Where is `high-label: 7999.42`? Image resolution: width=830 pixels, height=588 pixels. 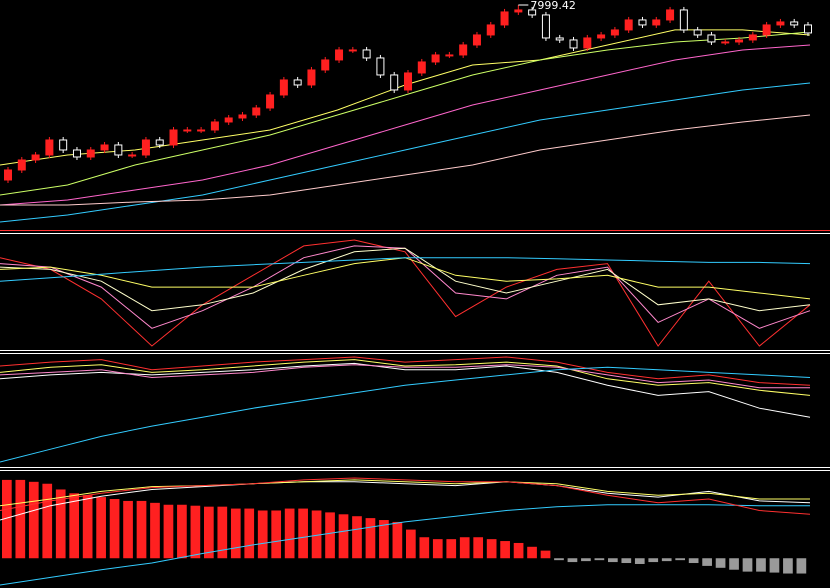
high-label: 7999.42 is located at coordinates (553, 6).